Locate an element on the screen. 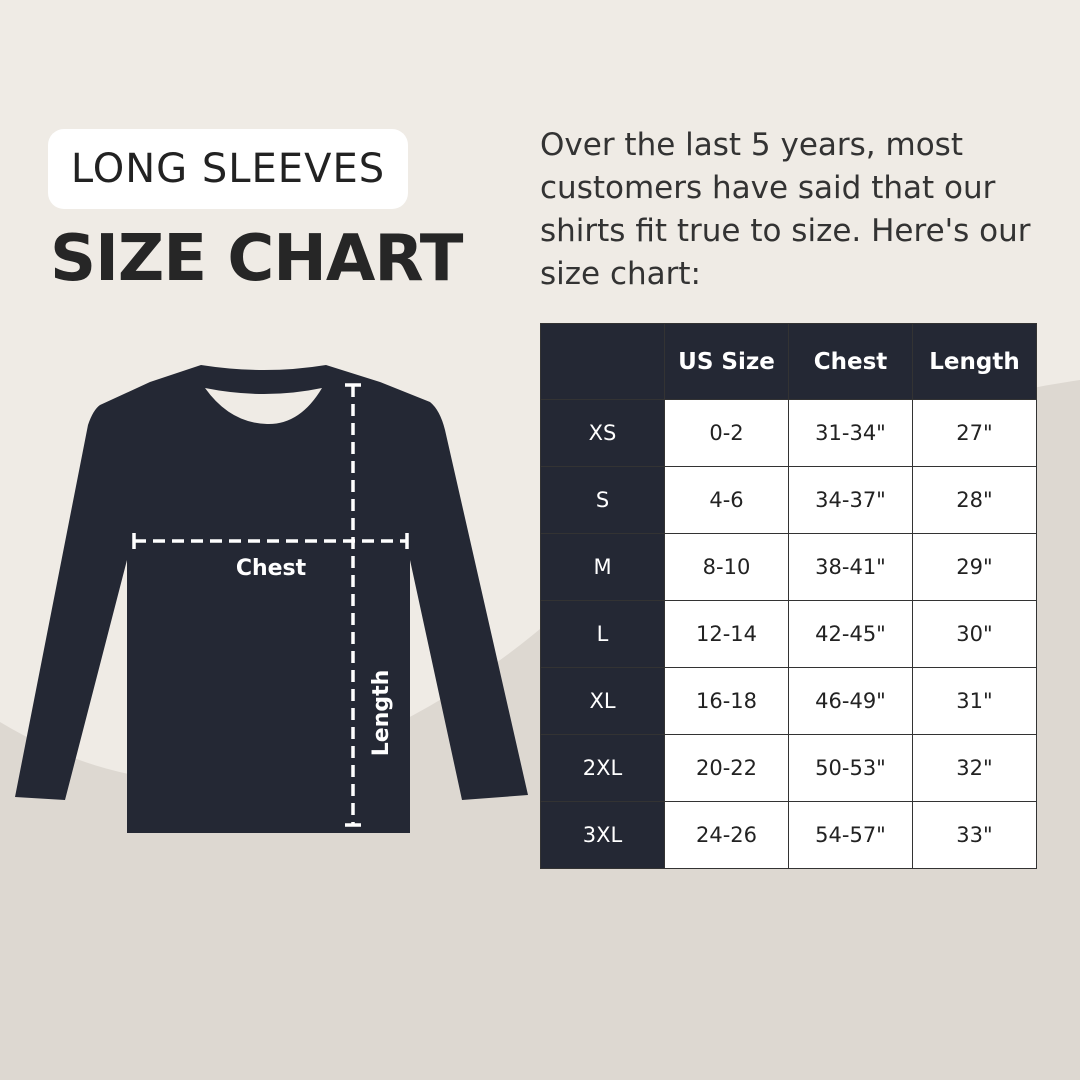 This screenshot has height=1080, width=1080. length-label: Length is located at coordinates (381, 713).